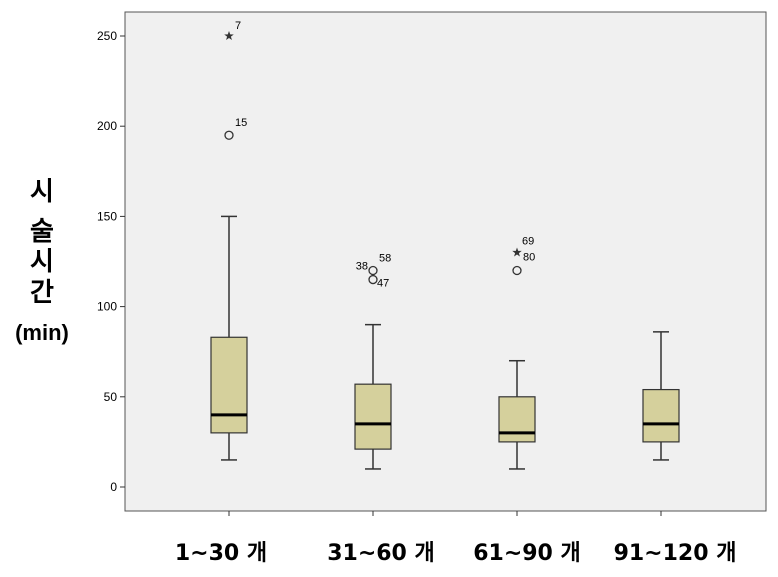 The image size is (778, 577). Describe the element at coordinates (42, 293) in the screenshot. I see `y-axis-label-char: 간` at that location.